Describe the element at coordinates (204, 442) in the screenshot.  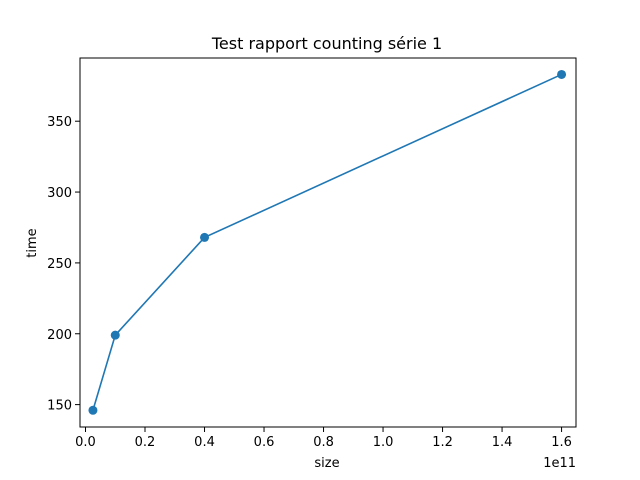
I see `x-tick-label: 0.4` at that location.